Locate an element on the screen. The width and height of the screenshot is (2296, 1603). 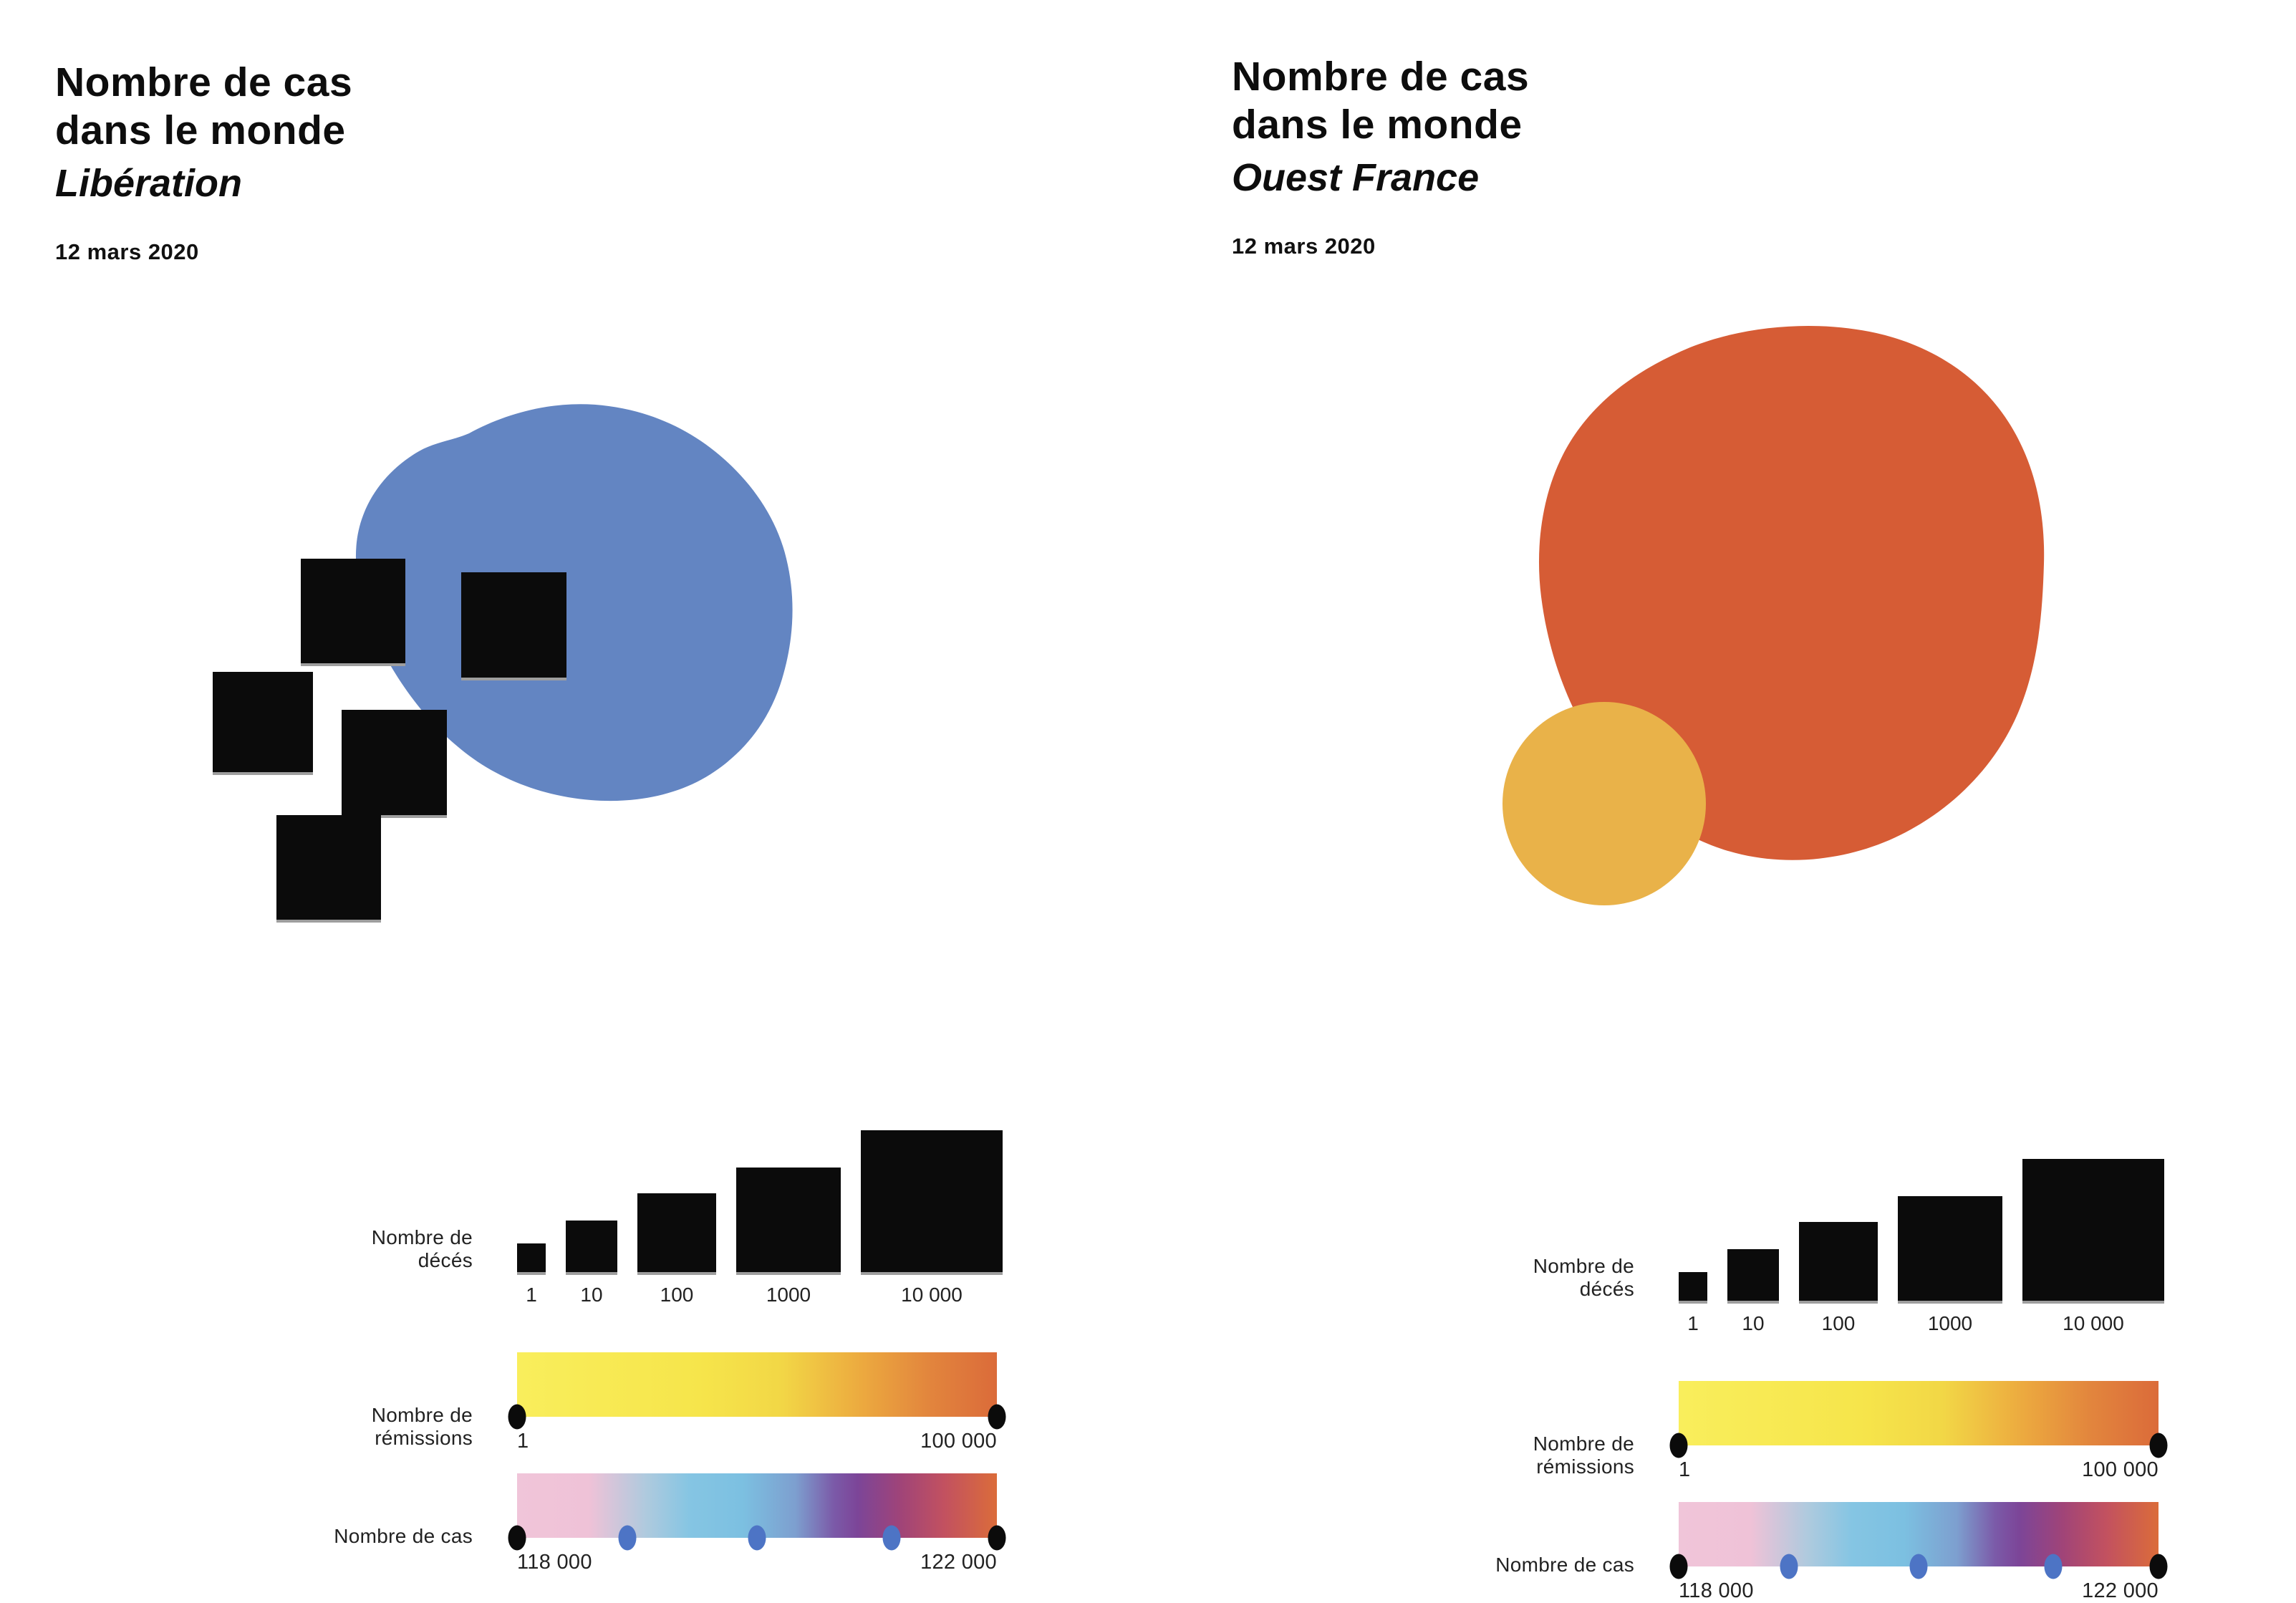
liberation-map is located at coordinates (574, 603).